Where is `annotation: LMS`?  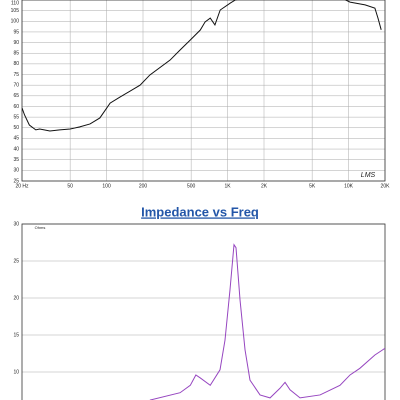
annotation: LMS is located at coordinates (368, 175).